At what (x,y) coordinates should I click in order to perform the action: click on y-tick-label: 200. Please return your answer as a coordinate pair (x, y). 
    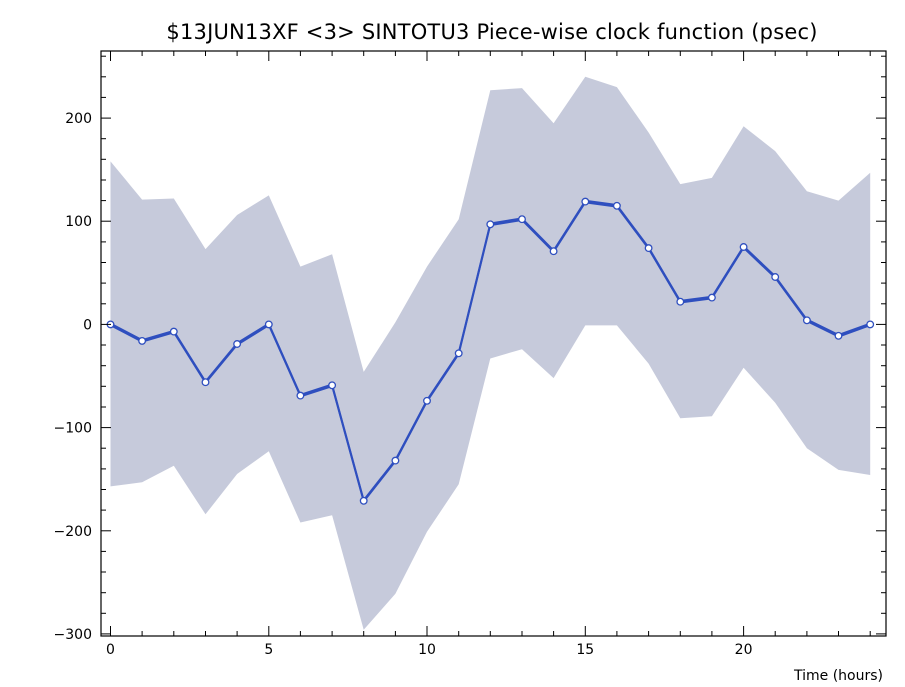
    Looking at the image, I should click on (78, 119).